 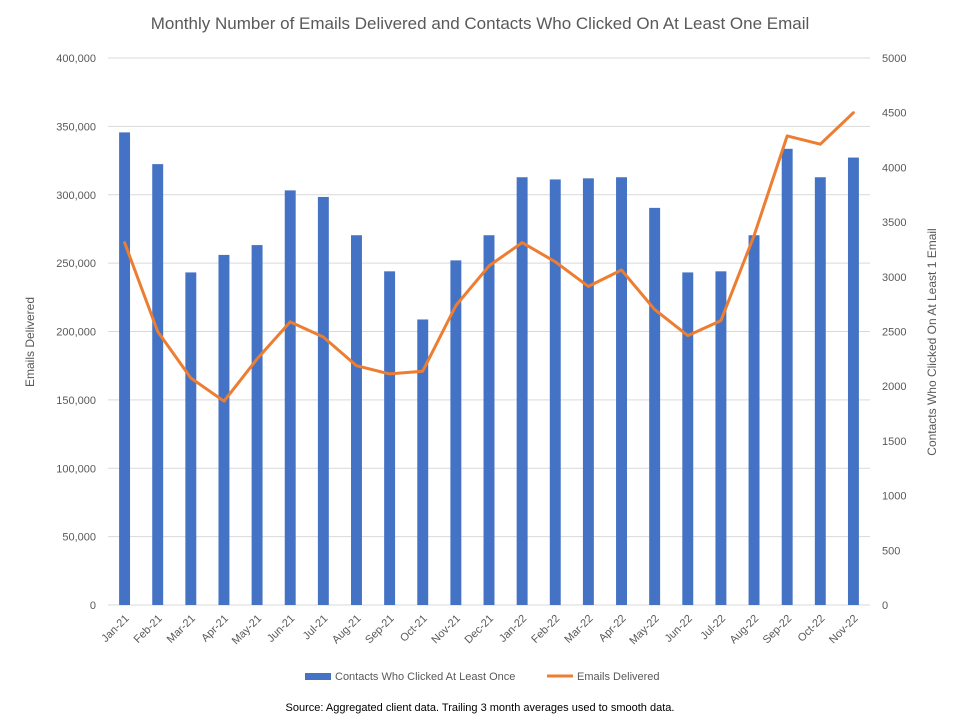 I want to click on left-tick-label: 400,000, so click(x=76, y=59).